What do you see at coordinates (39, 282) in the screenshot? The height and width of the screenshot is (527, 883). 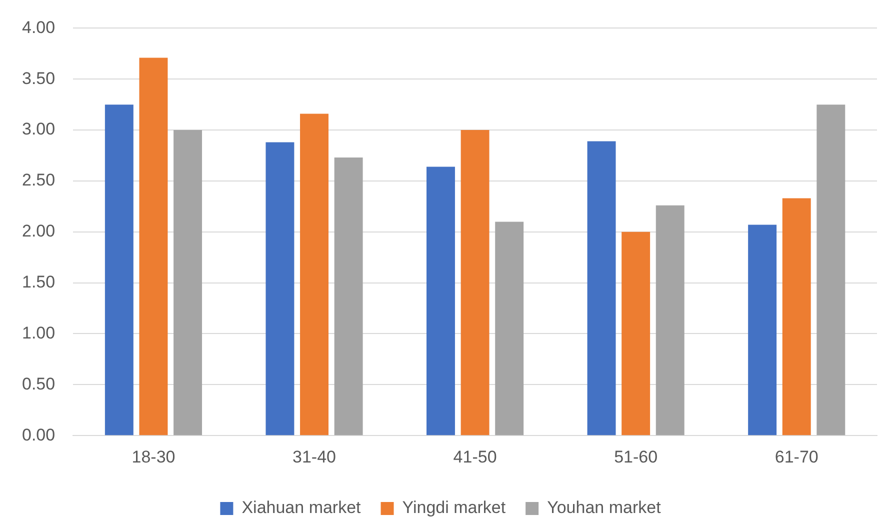 I see `y-tick-label: 1.50` at bounding box center [39, 282].